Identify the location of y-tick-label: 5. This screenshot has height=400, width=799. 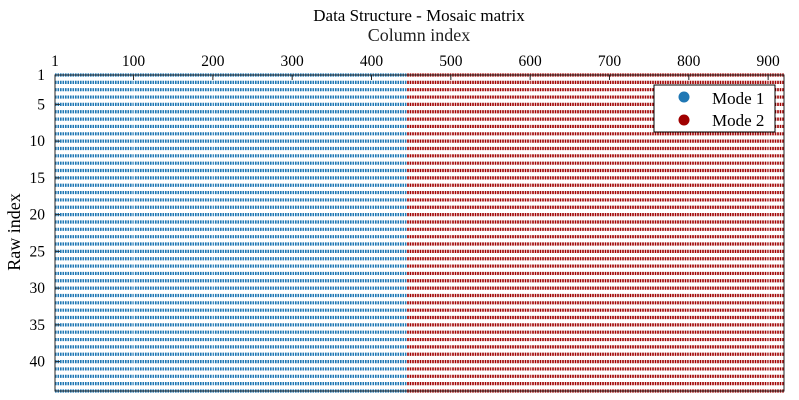
(41, 104).